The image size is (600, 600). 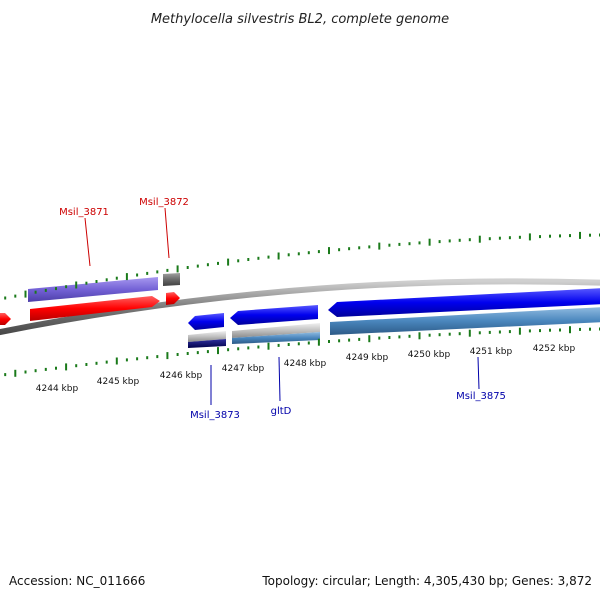 I want to click on cds-feature-gltd, so click(x=274, y=315).